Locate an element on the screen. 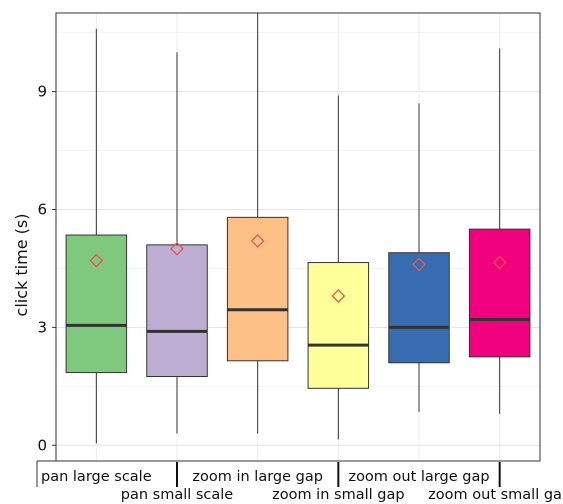 The image size is (563, 504). x-category-label: pan large scale is located at coordinates (96, 477).